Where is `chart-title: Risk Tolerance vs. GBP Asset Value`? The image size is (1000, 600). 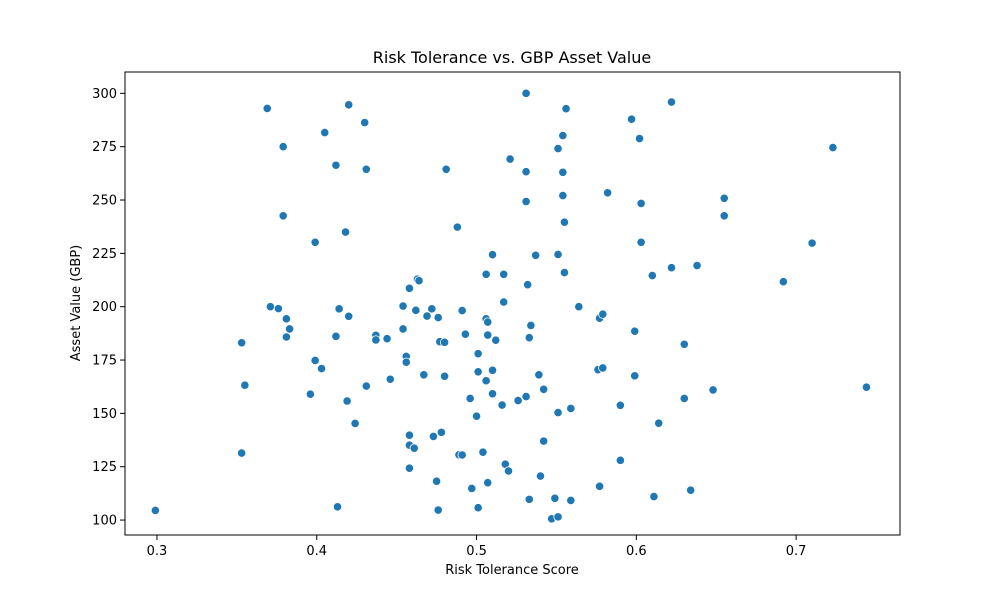 chart-title: Risk Tolerance vs. GBP Asset Value is located at coordinates (512, 57).